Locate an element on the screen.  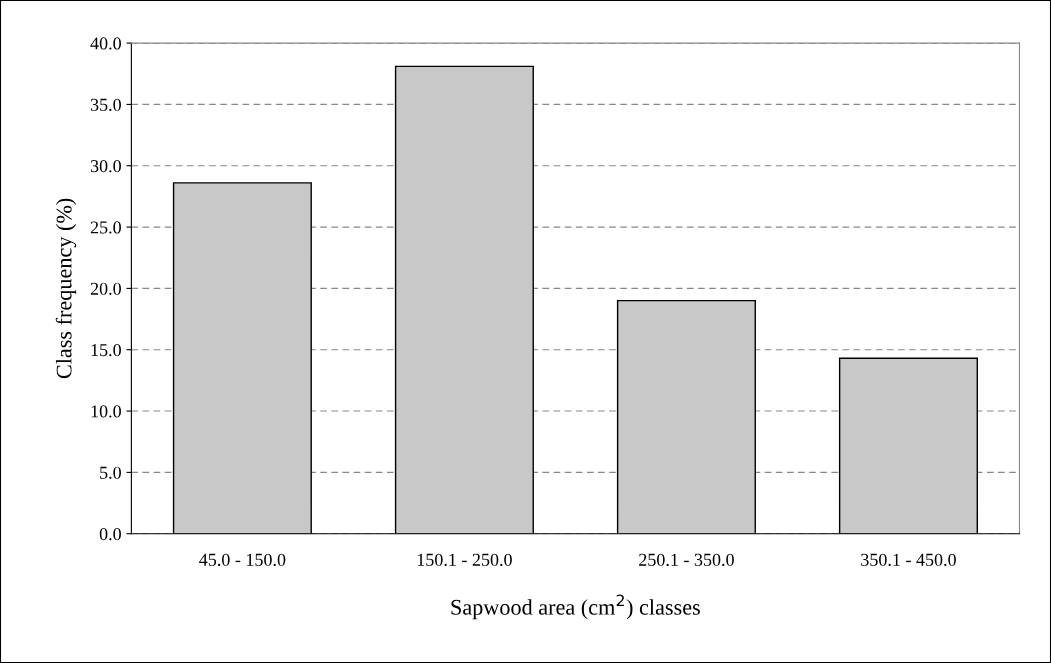
x-tick-label: 150.1 - 250.0 is located at coordinates (464, 559).